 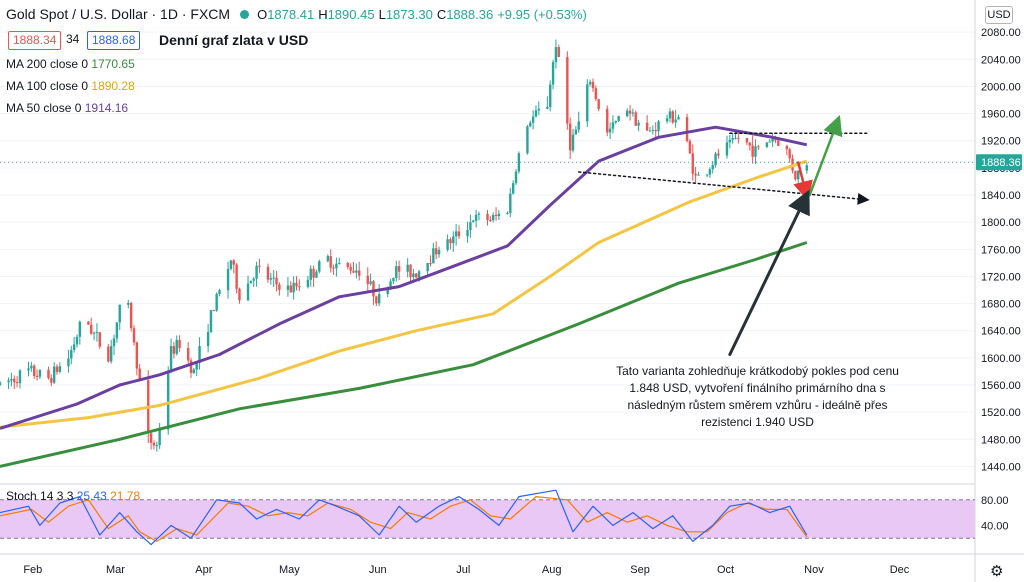 What do you see at coordinates (118, 14) in the screenshot?
I see `symbol-title: Gold Spot / U.S. Dollar · 1D · FXCM` at bounding box center [118, 14].